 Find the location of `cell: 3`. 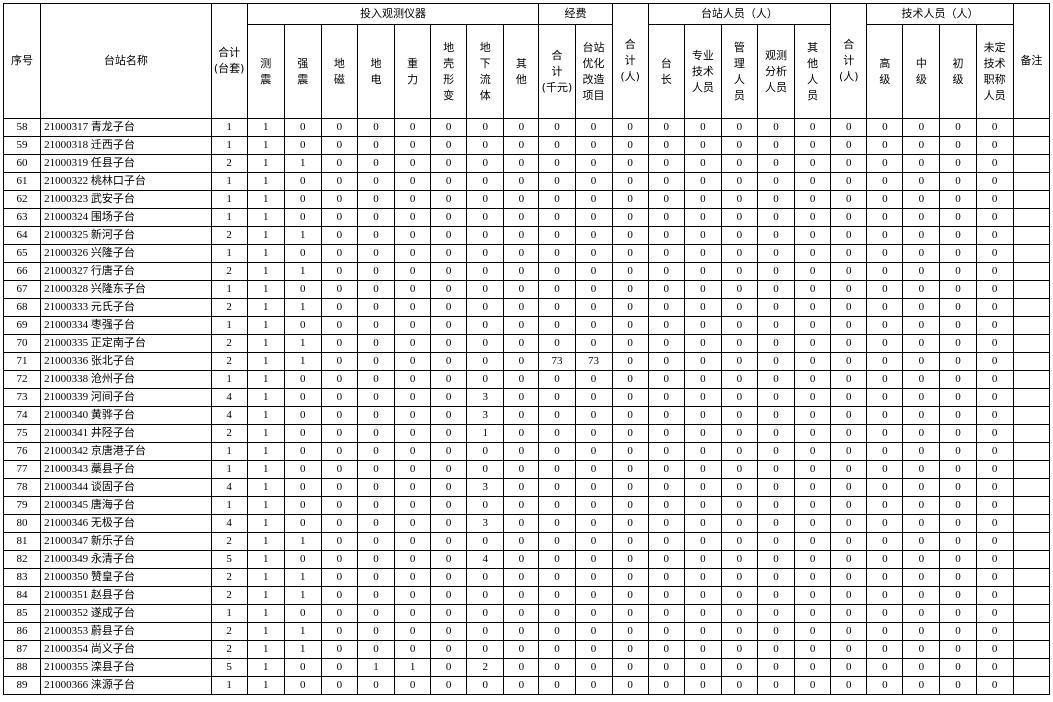

cell: 3 is located at coordinates (485, 415).